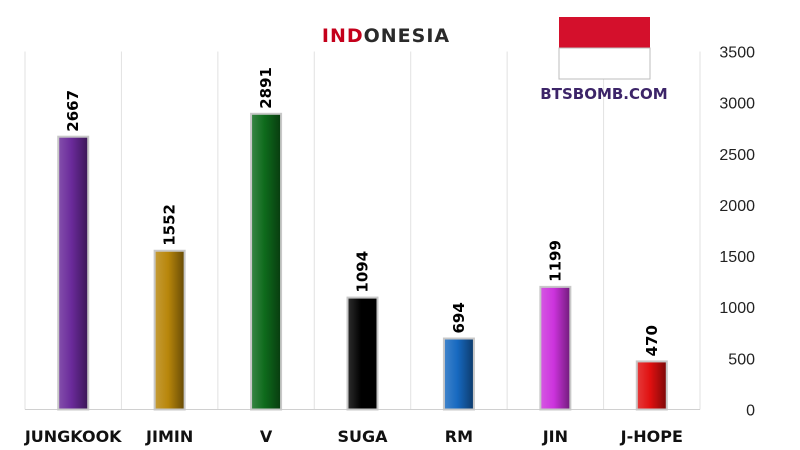  I want to click on x-tick-label: SUGA, so click(362, 436).